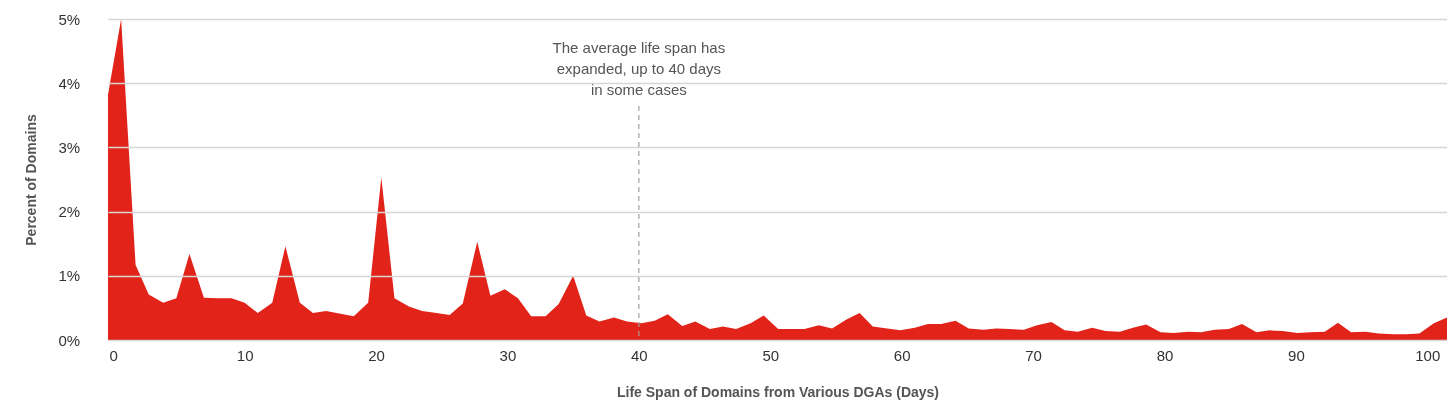 This screenshot has width=1447, height=410. Describe the element at coordinates (113, 355) in the screenshot. I see `x-tick-label: 0` at that location.